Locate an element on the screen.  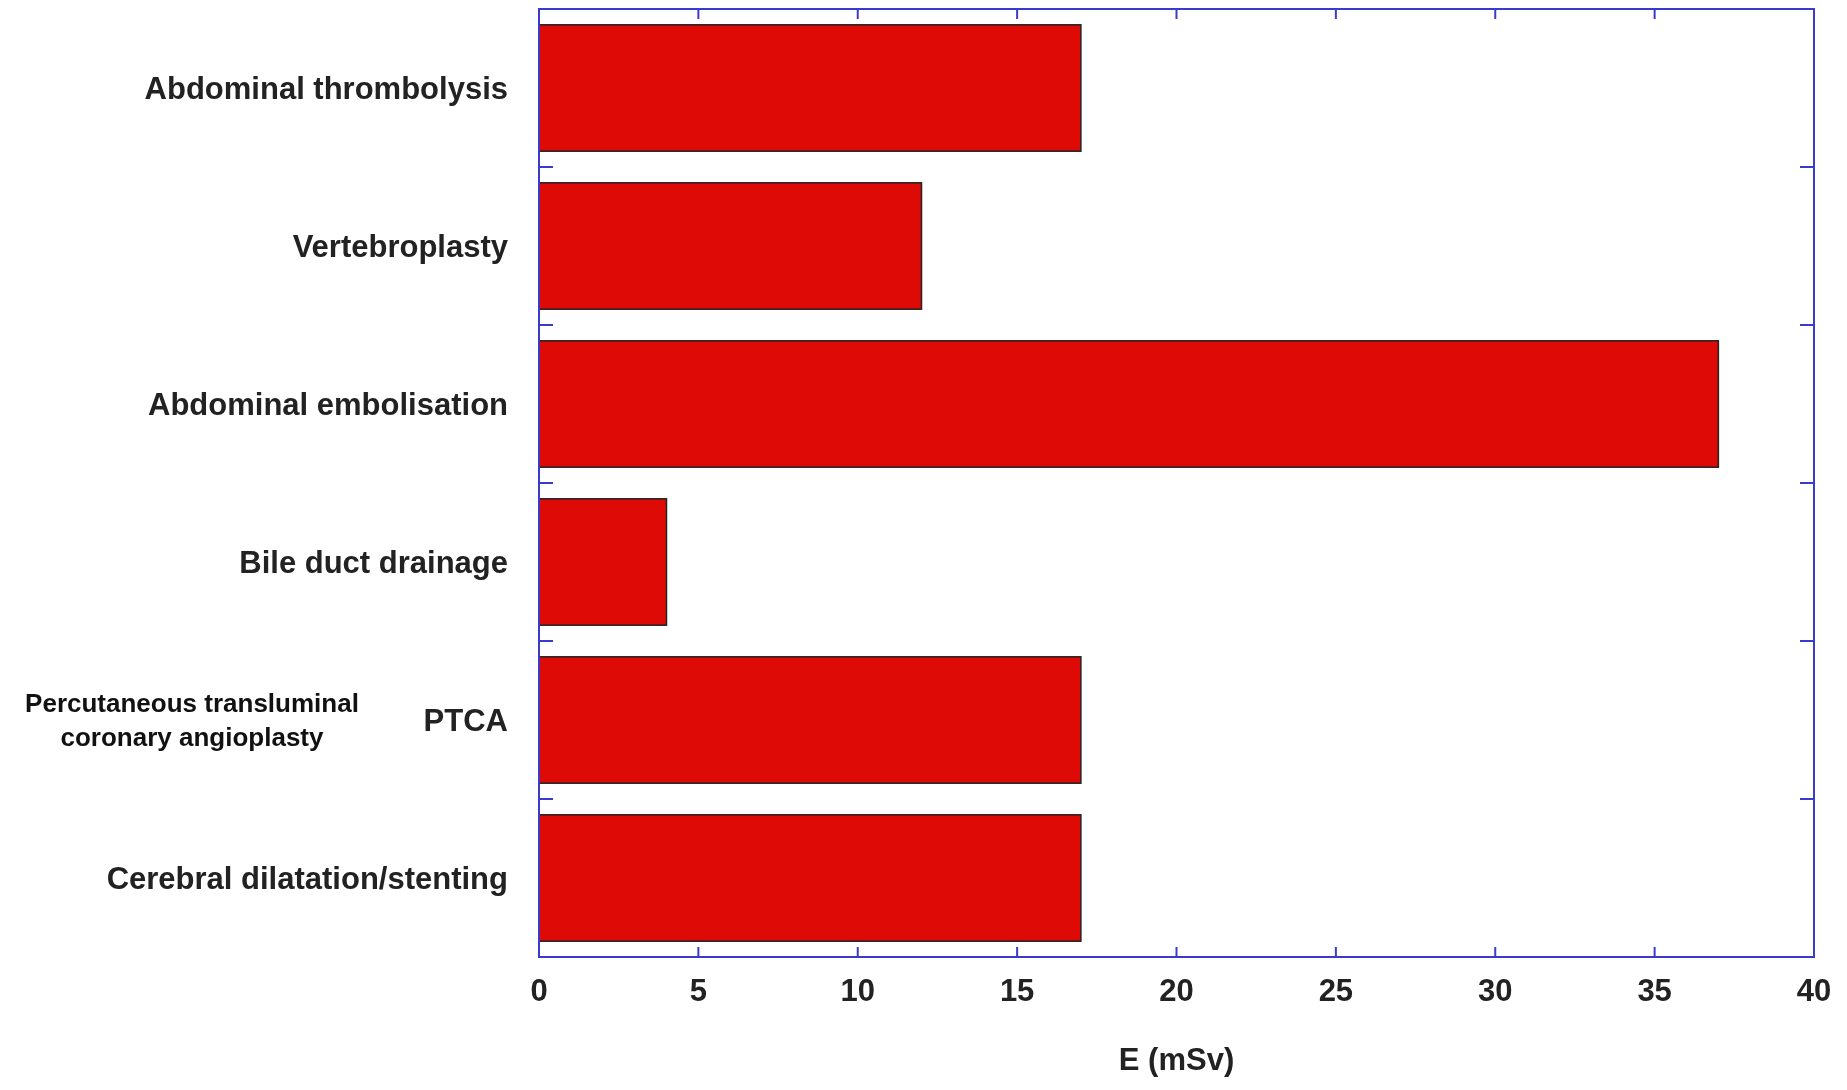
x-tick-label: 15 is located at coordinates (1017, 990).